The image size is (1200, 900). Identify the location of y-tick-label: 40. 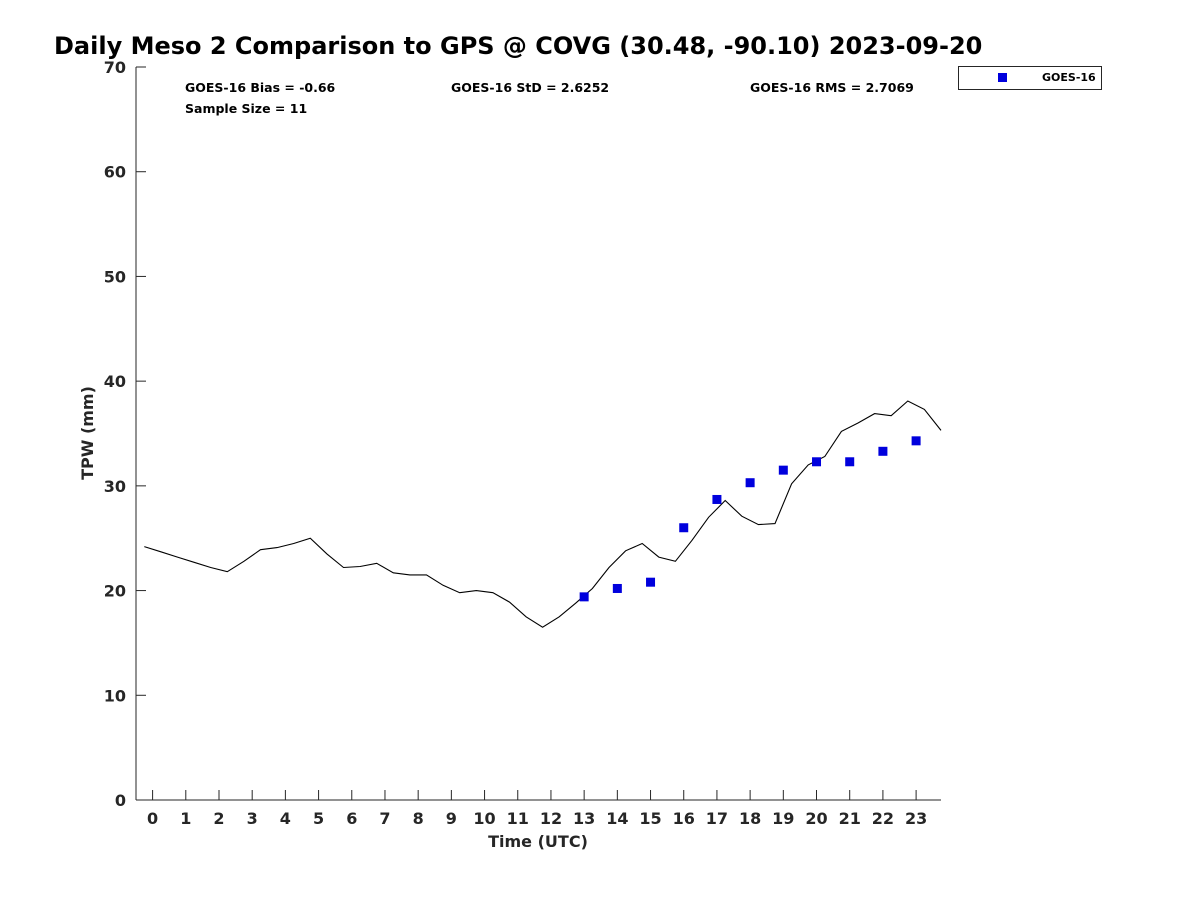
(115, 381).